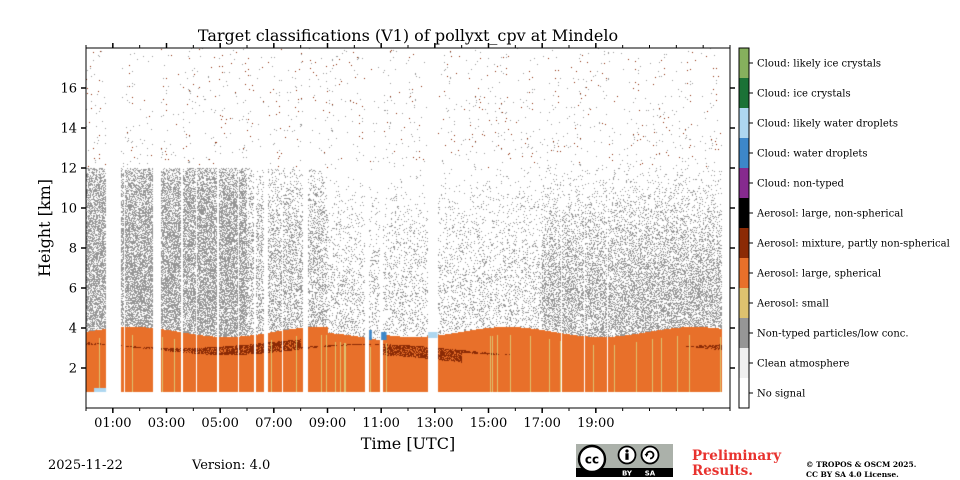 The image size is (960, 480). I want to click on colorbar-label: Cloud: likely water droplets, so click(827, 124).